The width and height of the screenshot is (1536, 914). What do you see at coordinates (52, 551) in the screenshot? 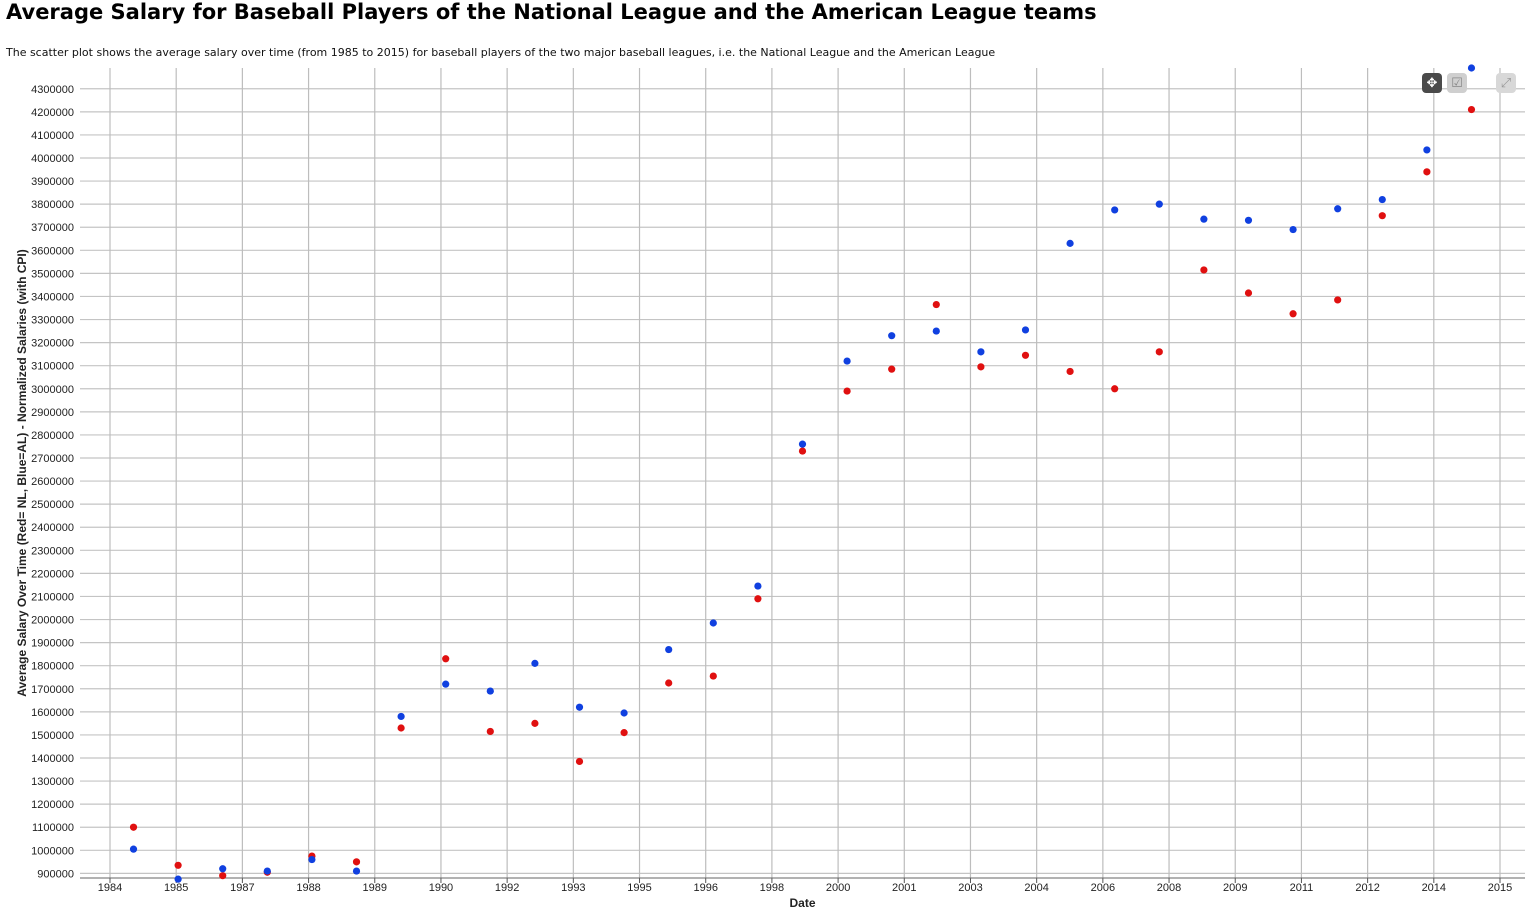
I see `y-tick-label: 2300000` at bounding box center [52, 551].